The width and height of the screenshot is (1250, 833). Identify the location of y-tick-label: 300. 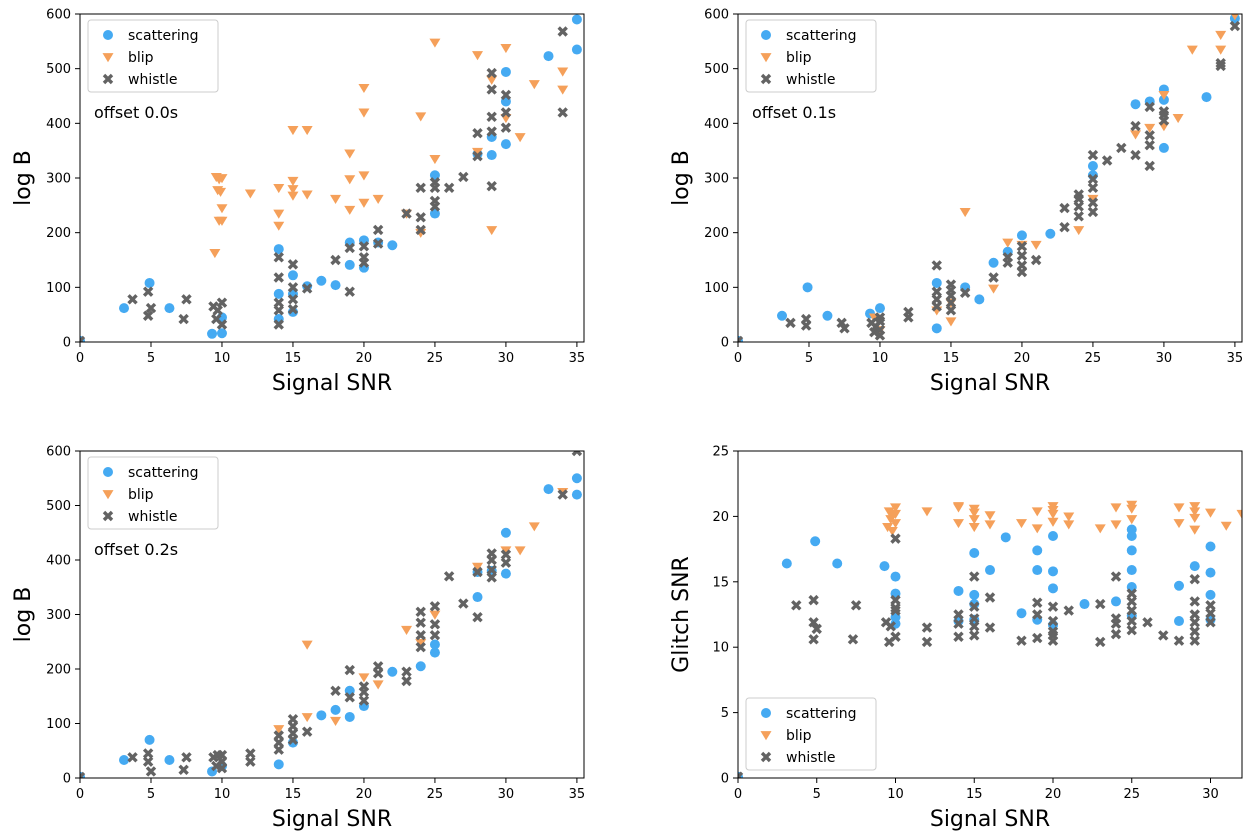
(58, 179).